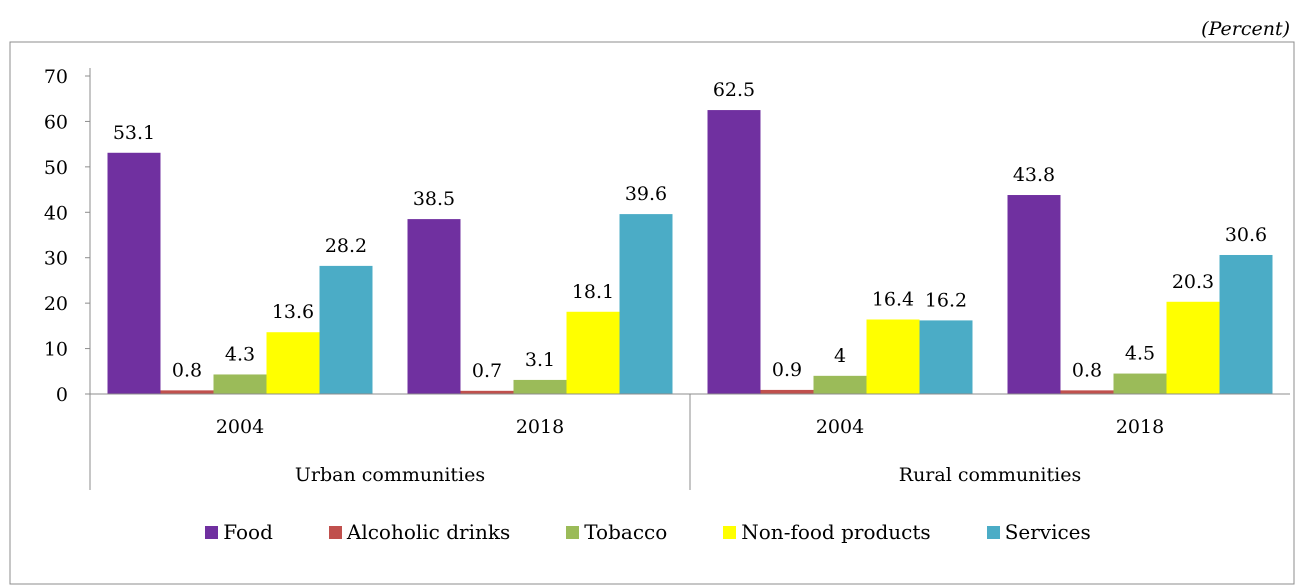  I want to click on legend-label: Tobacco, so click(626, 532).